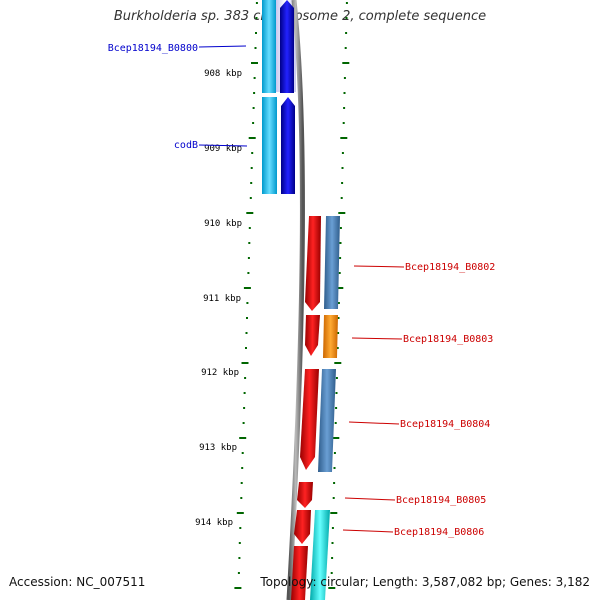 Image resolution: width=600 pixels, height=600 pixels. What do you see at coordinates (322, 263) in the screenshot?
I see `gene-Bcep18194_B0802` at bounding box center [322, 263].